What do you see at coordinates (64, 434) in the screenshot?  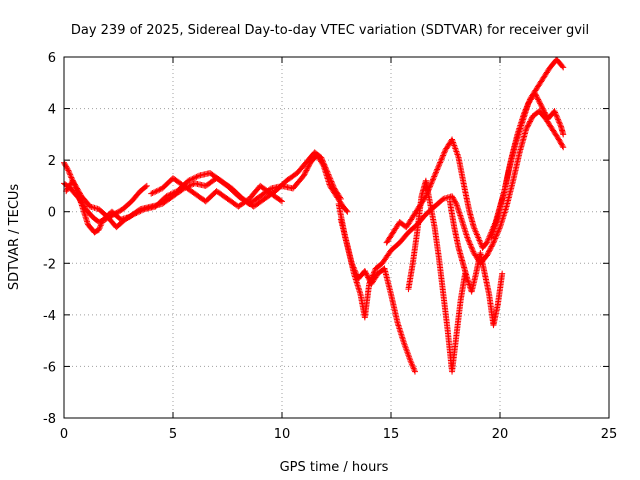 I see `x-tick-label: 0` at bounding box center [64, 434].